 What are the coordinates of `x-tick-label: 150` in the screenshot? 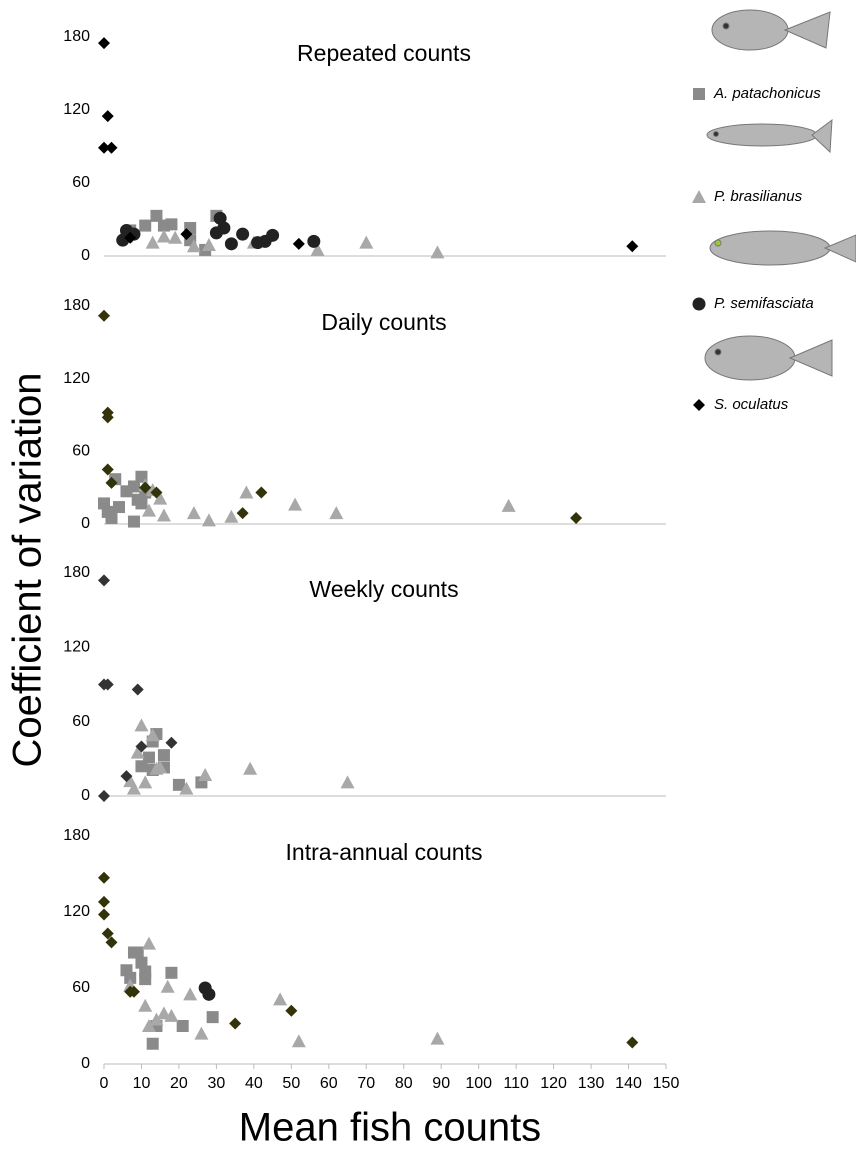 It's located at (666, 1083).